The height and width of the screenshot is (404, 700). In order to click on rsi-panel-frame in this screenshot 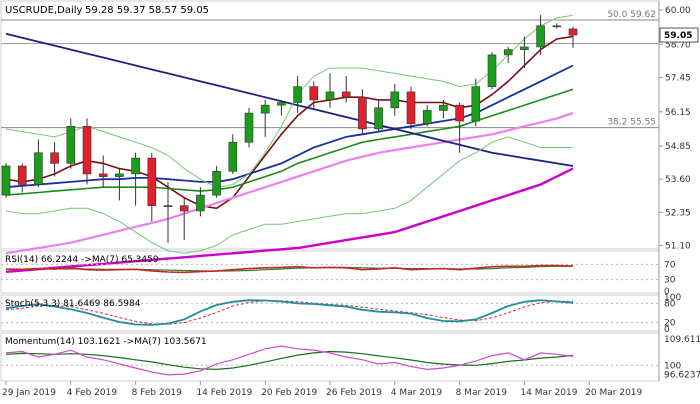, I will do `click(330, 272)`.